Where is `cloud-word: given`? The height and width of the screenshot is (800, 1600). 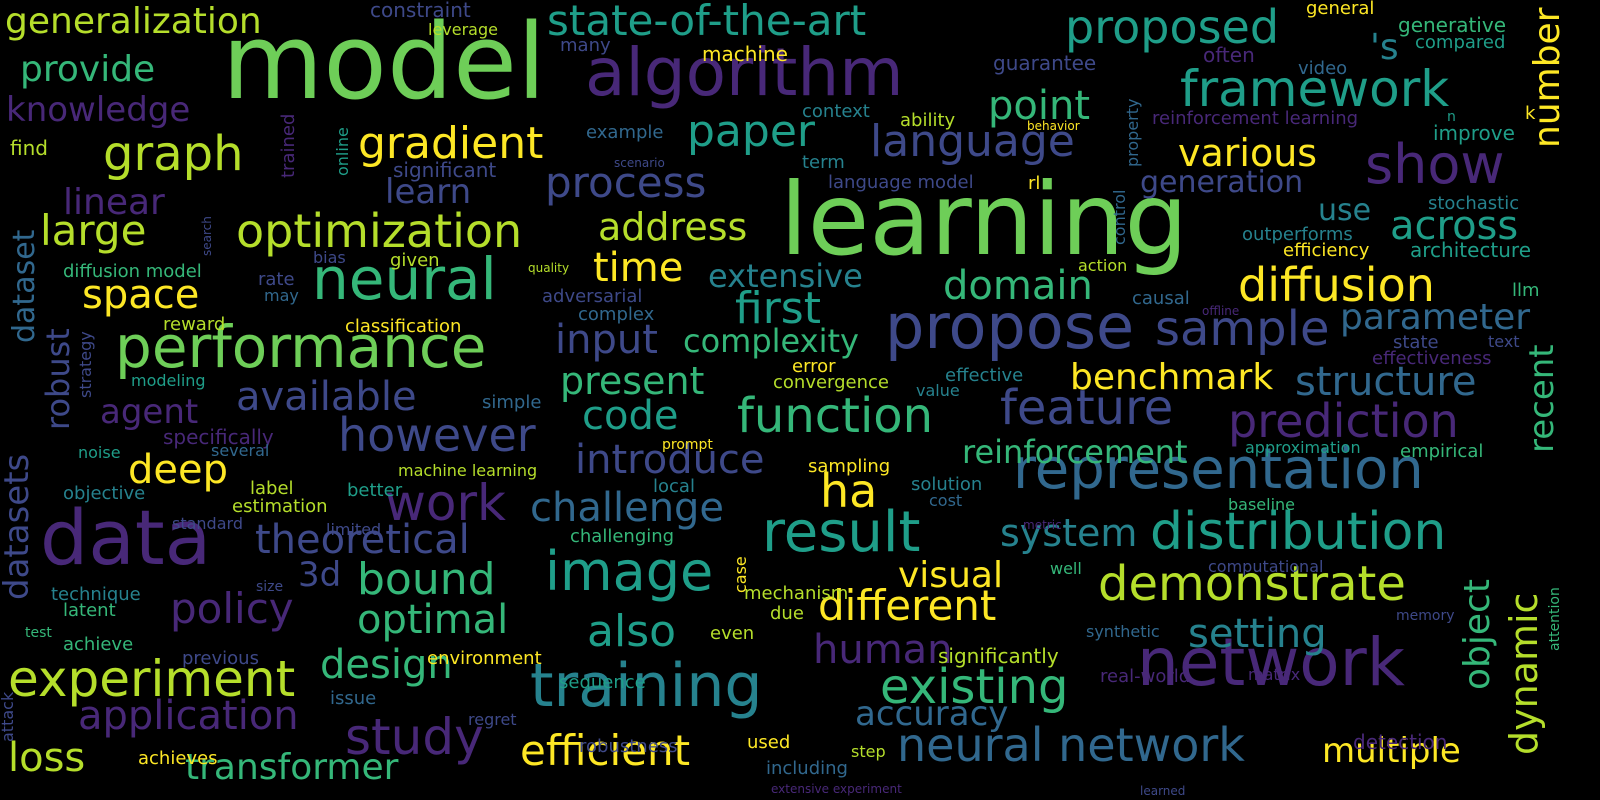 cloud-word: given is located at coordinates (415, 260).